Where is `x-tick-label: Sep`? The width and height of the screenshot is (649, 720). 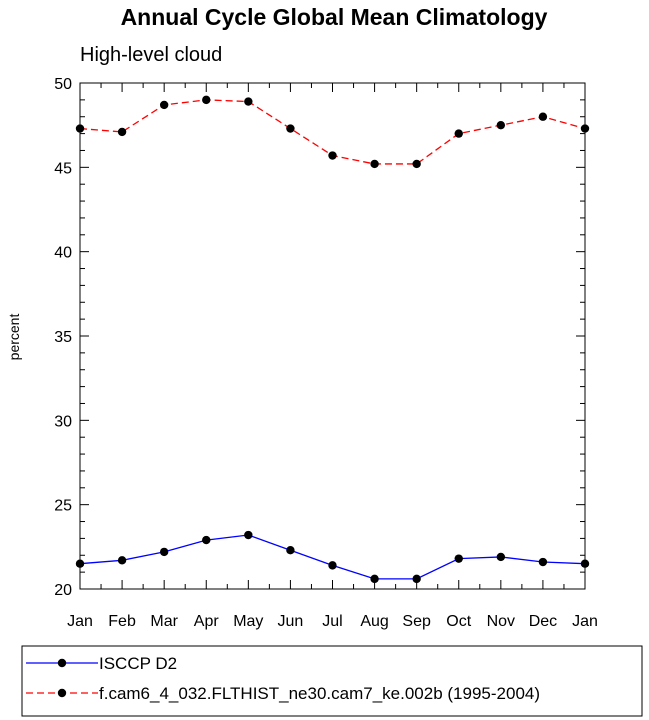
x-tick-label: Sep is located at coordinates (416, 621).